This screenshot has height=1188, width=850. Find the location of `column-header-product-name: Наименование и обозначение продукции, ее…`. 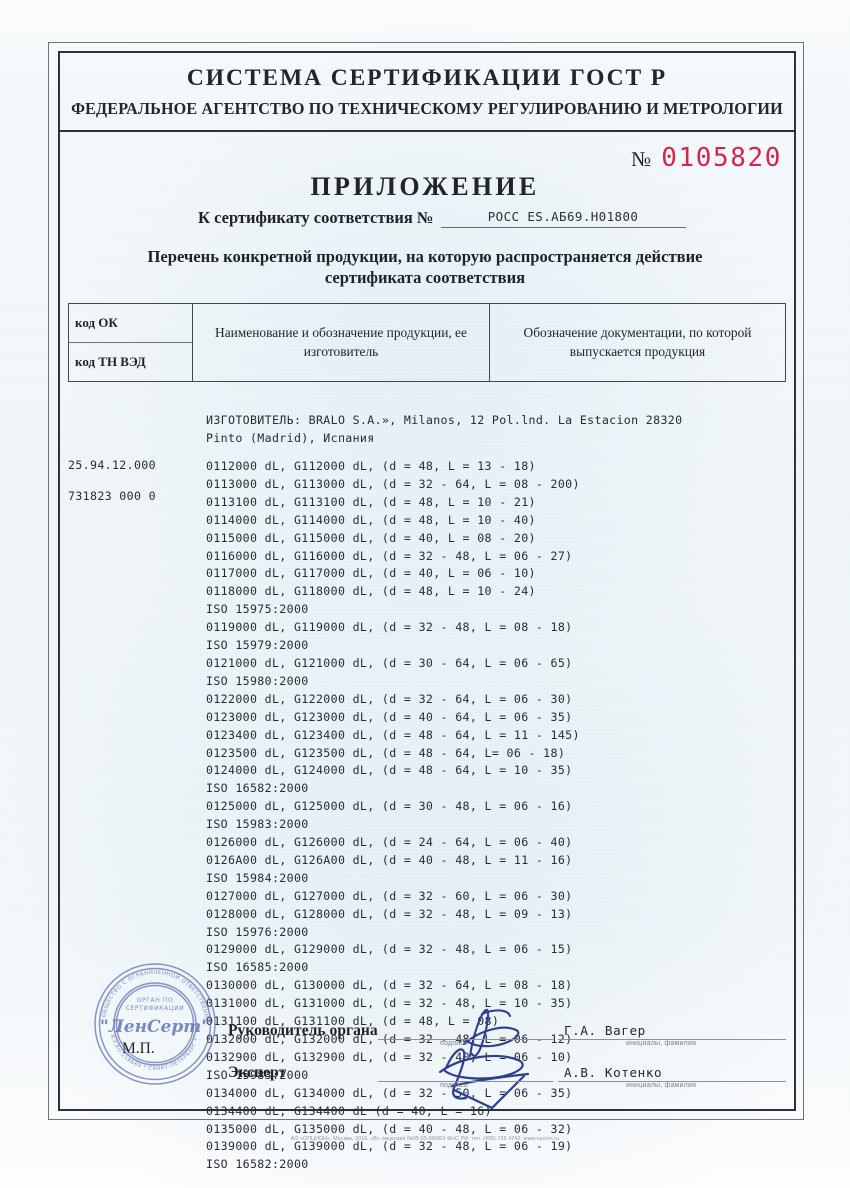

column-header-product-name: Наименование и обозначение продукции, ее… is located at coordinates (341, 342).